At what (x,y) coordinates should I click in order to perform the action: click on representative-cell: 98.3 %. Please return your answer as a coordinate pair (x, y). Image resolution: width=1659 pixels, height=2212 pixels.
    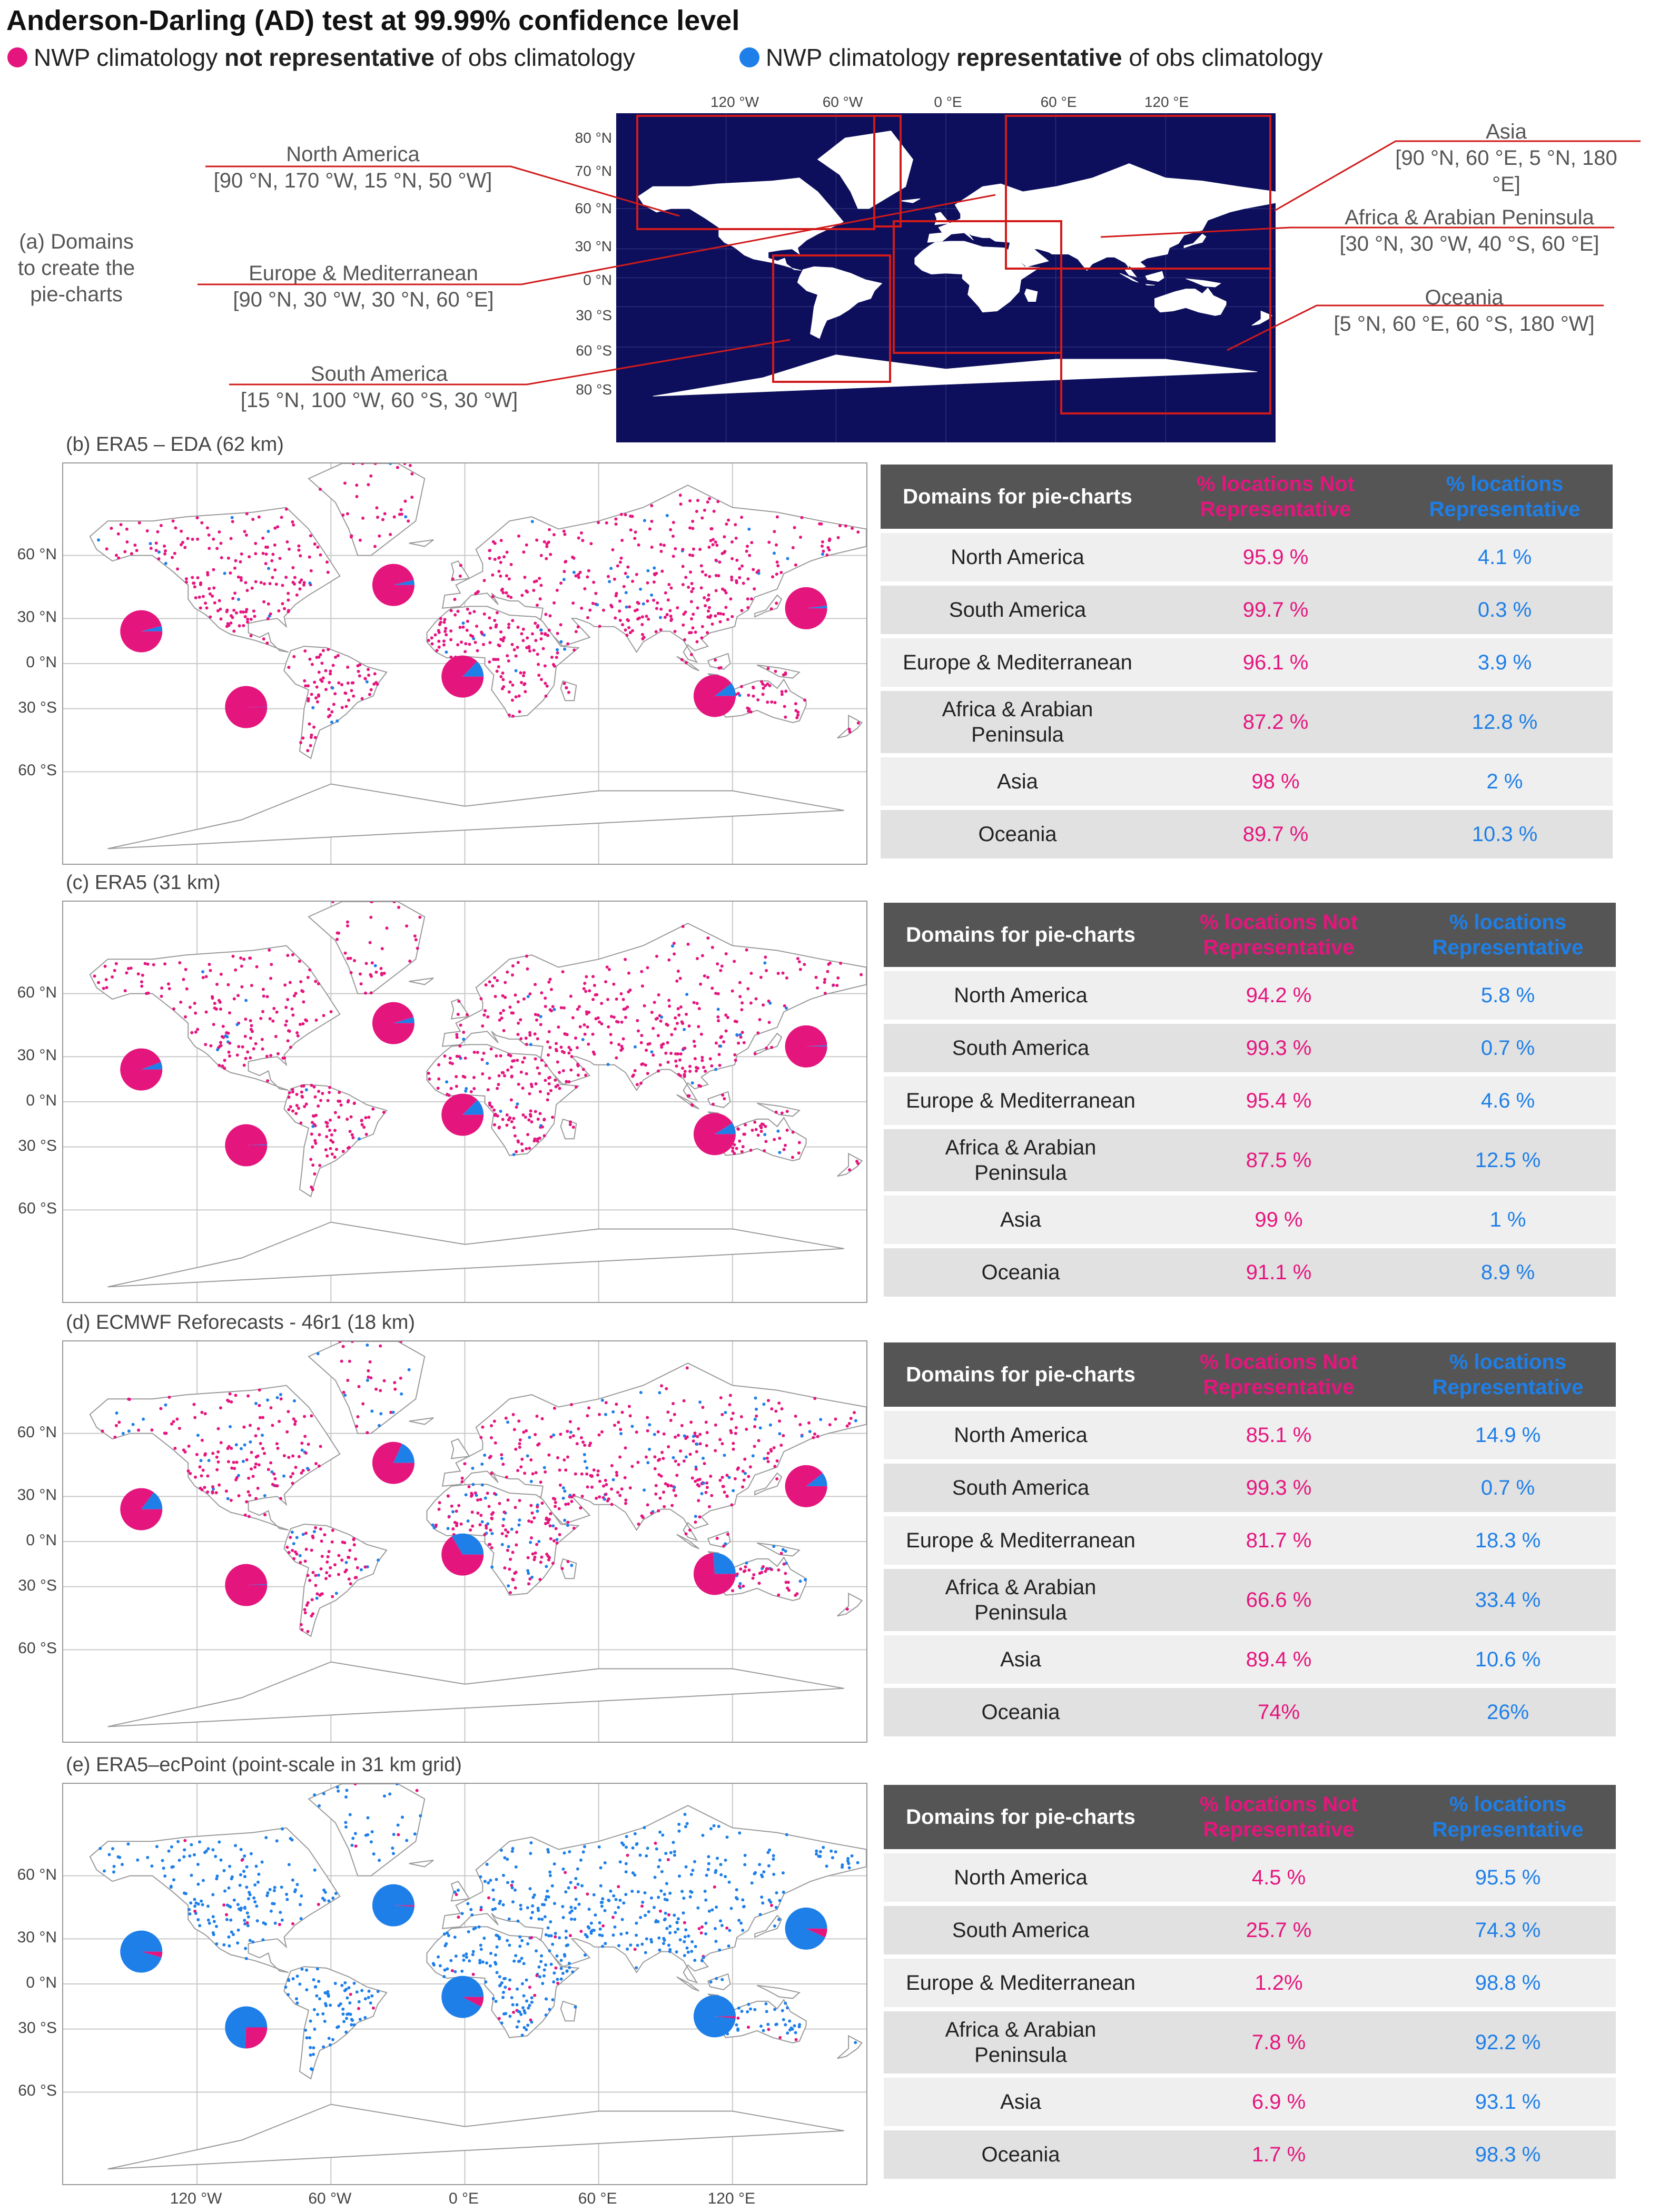
    Looking at the image, I should click on (1508, 2154).